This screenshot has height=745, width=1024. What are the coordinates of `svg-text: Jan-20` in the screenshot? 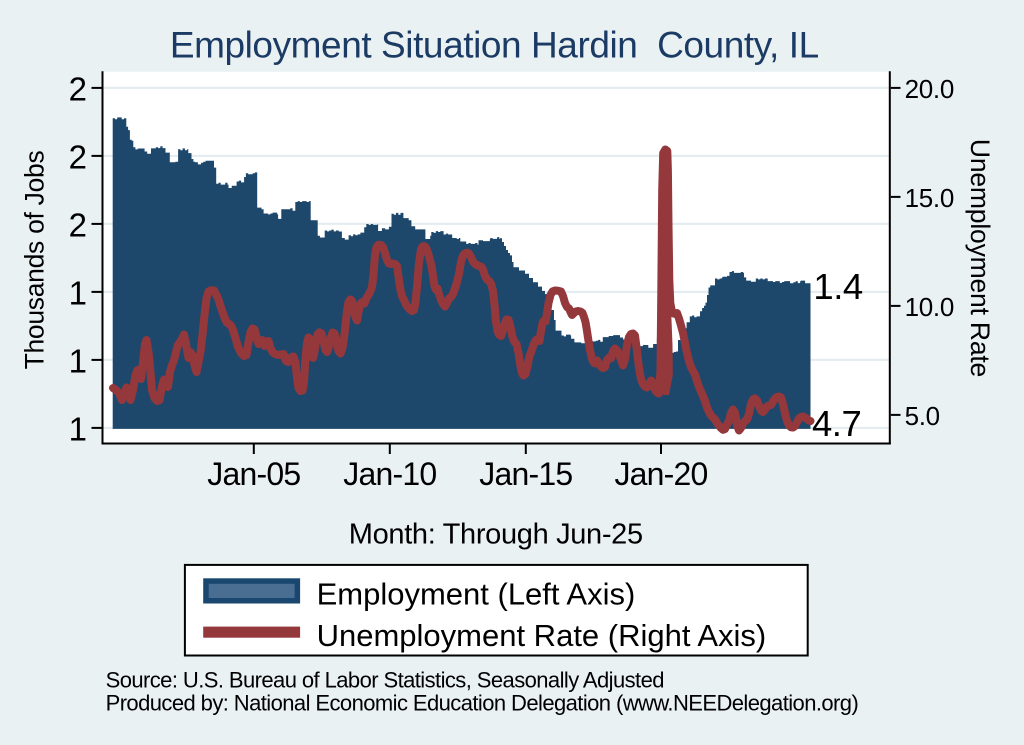 It's located at (660, 474).